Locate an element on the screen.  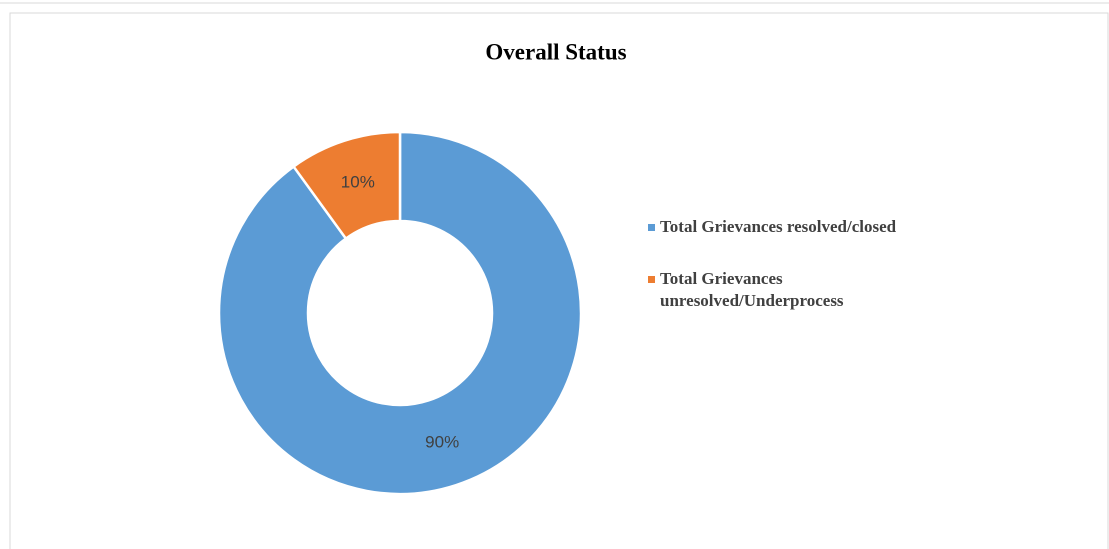
slice is located at coordinates (346, 185).